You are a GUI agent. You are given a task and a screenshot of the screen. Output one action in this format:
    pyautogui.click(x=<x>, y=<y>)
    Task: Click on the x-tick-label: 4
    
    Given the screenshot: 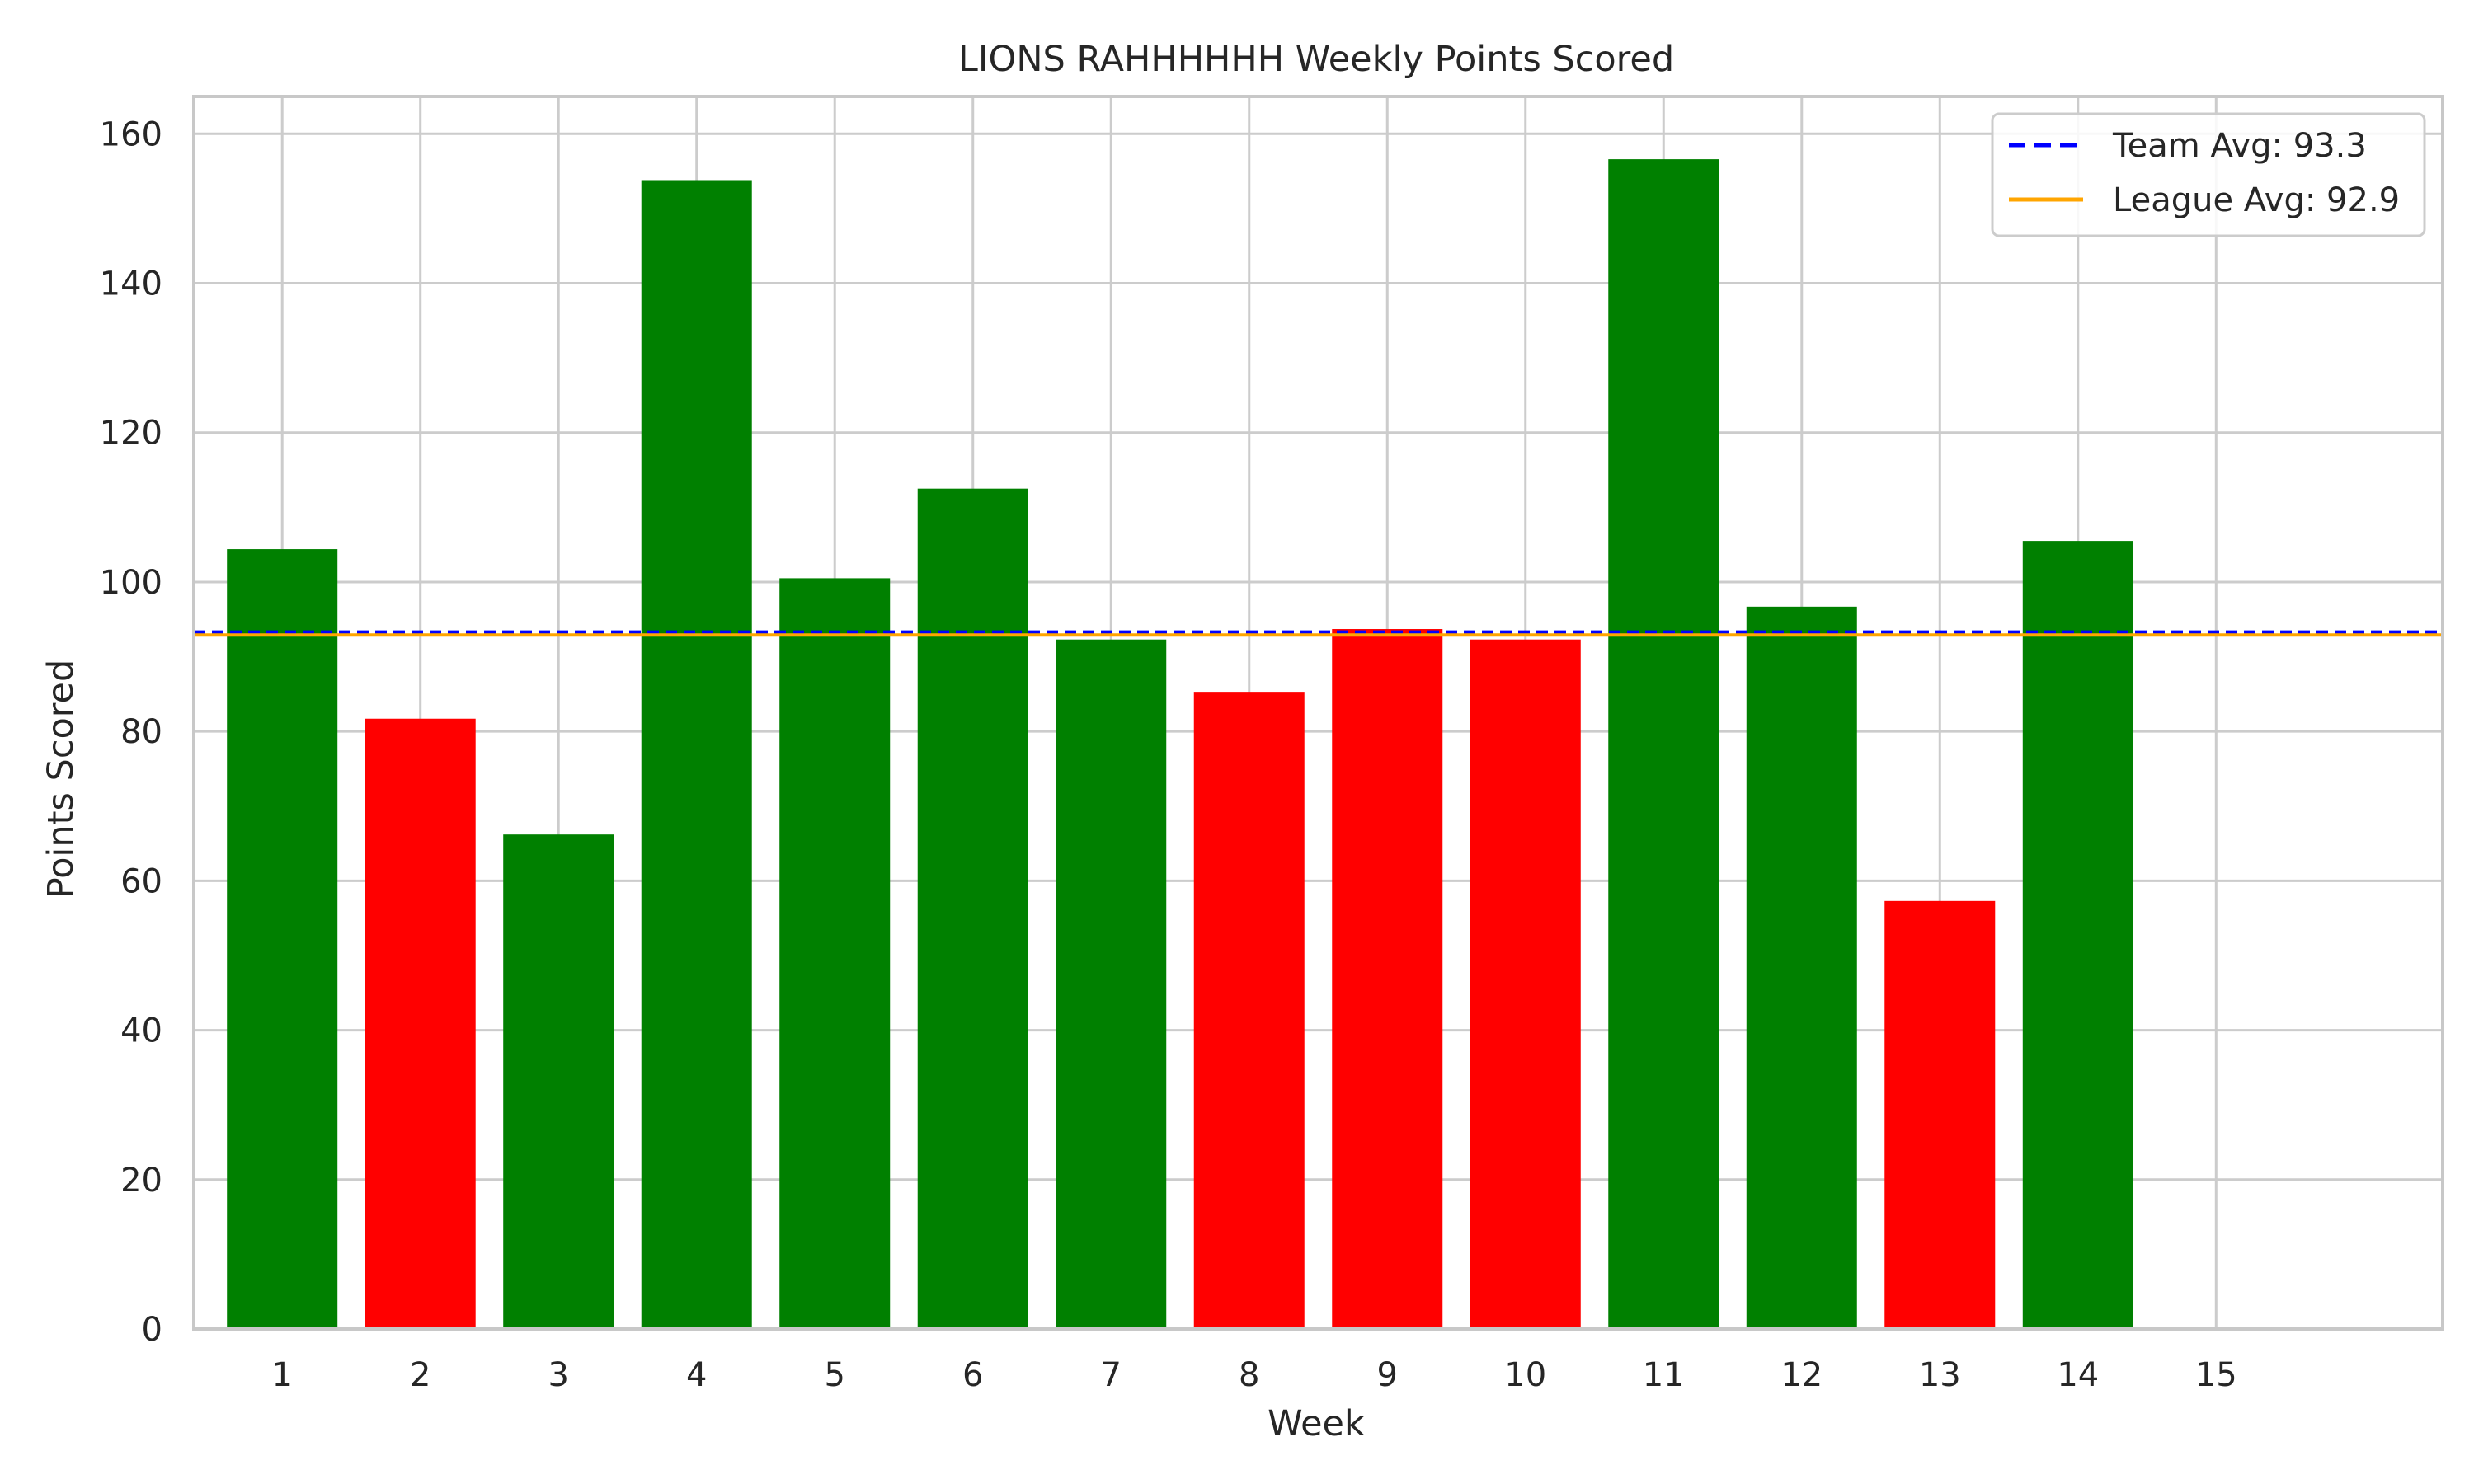 What is the action you would take?
    pyautogui.click(x=696, y=1375)
    